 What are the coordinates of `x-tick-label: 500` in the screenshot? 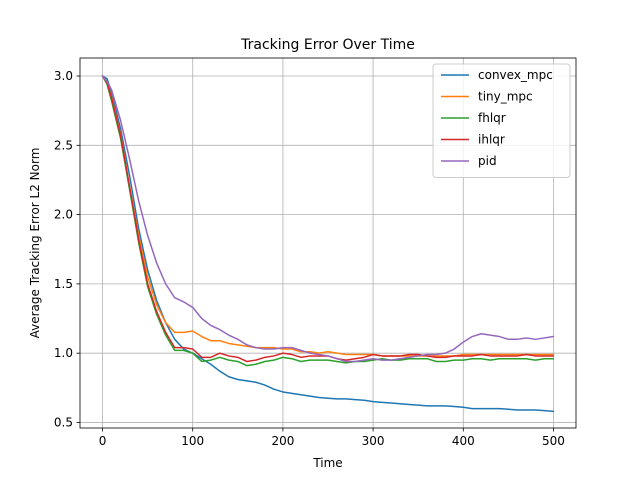 It's located at (553, 441).